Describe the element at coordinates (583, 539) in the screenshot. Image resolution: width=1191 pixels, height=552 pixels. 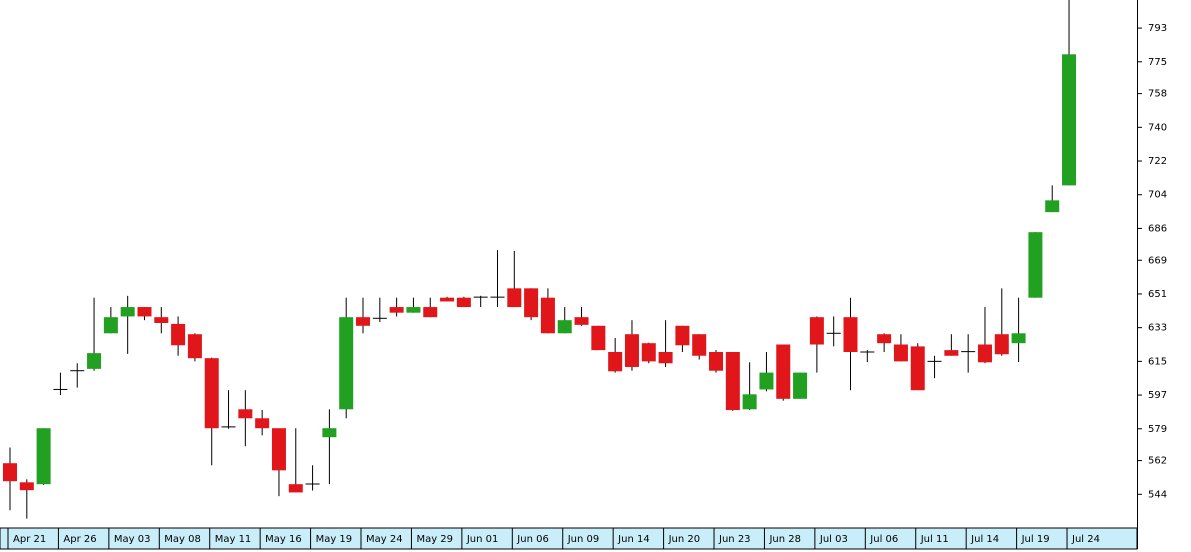
I see `x-tick-label: Jun 09` at that location.